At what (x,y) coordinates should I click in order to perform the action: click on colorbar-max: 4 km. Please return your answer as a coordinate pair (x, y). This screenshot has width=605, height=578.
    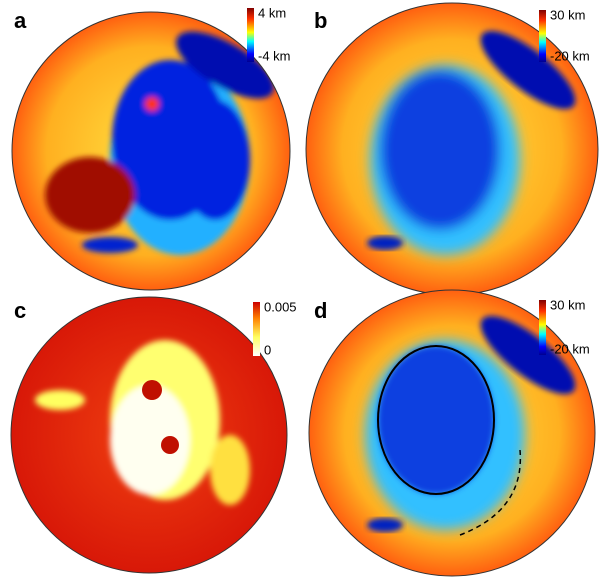
    Looking at the image, I should click on (272, 12).